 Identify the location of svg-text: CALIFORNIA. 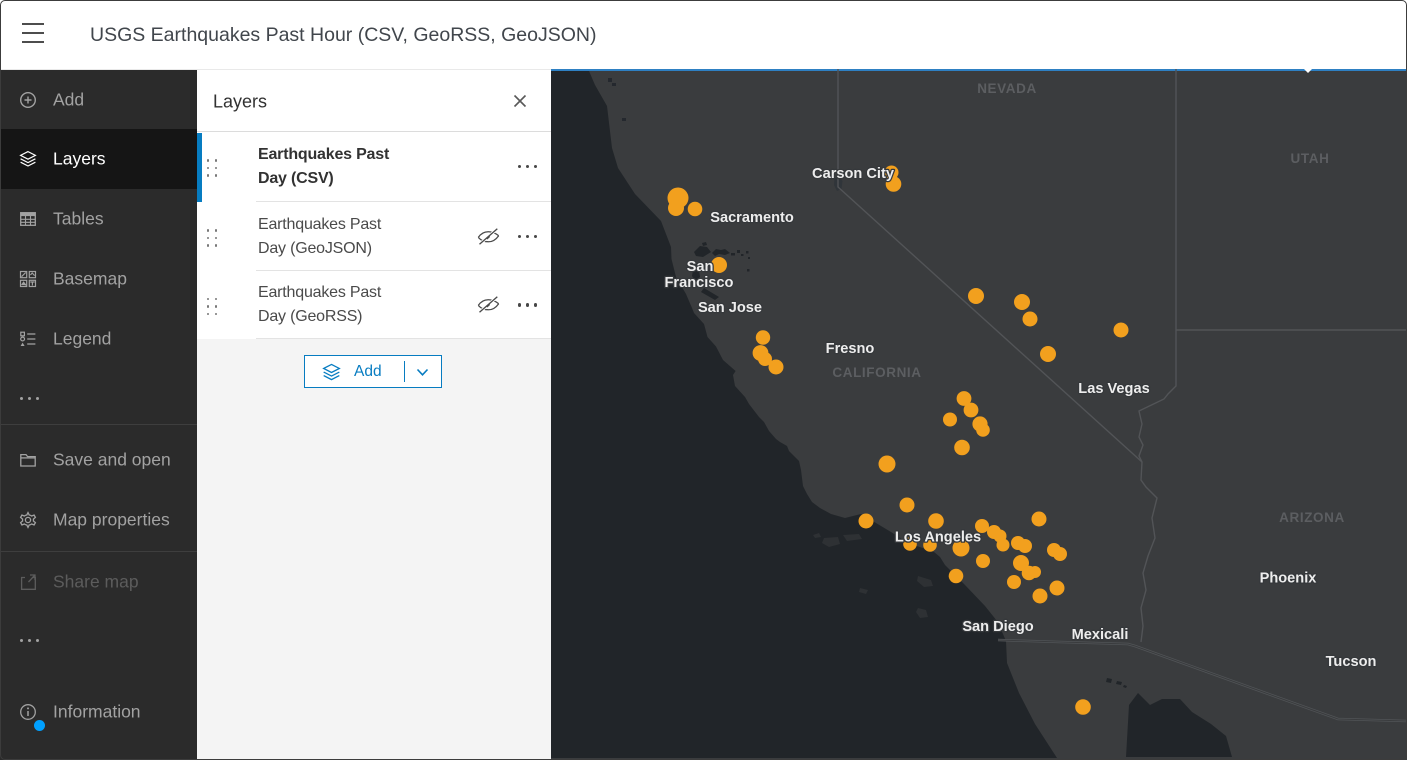
(876, 372).